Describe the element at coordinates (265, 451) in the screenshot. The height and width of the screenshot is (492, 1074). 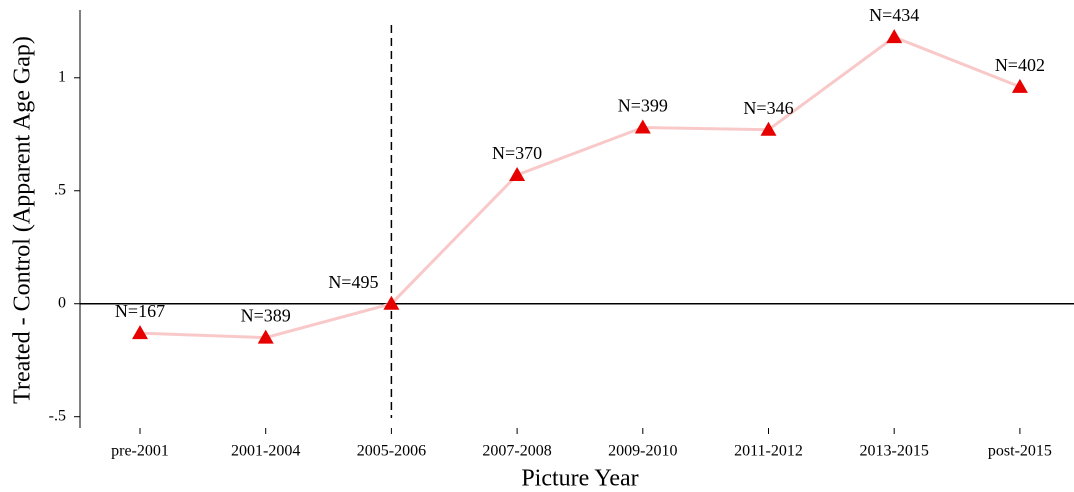
I see `x-tick-label: 2001-2004` at that location.